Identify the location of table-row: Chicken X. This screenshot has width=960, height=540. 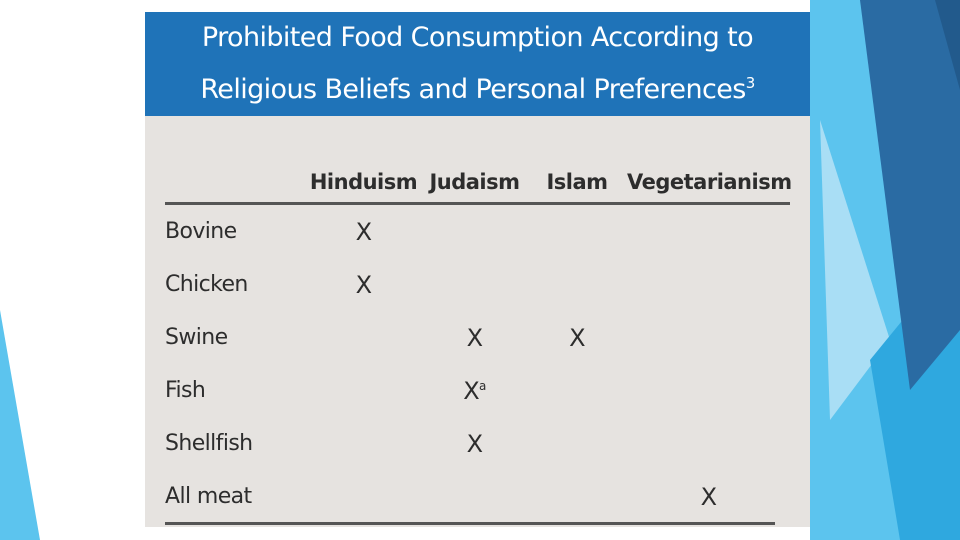
(477, 284).